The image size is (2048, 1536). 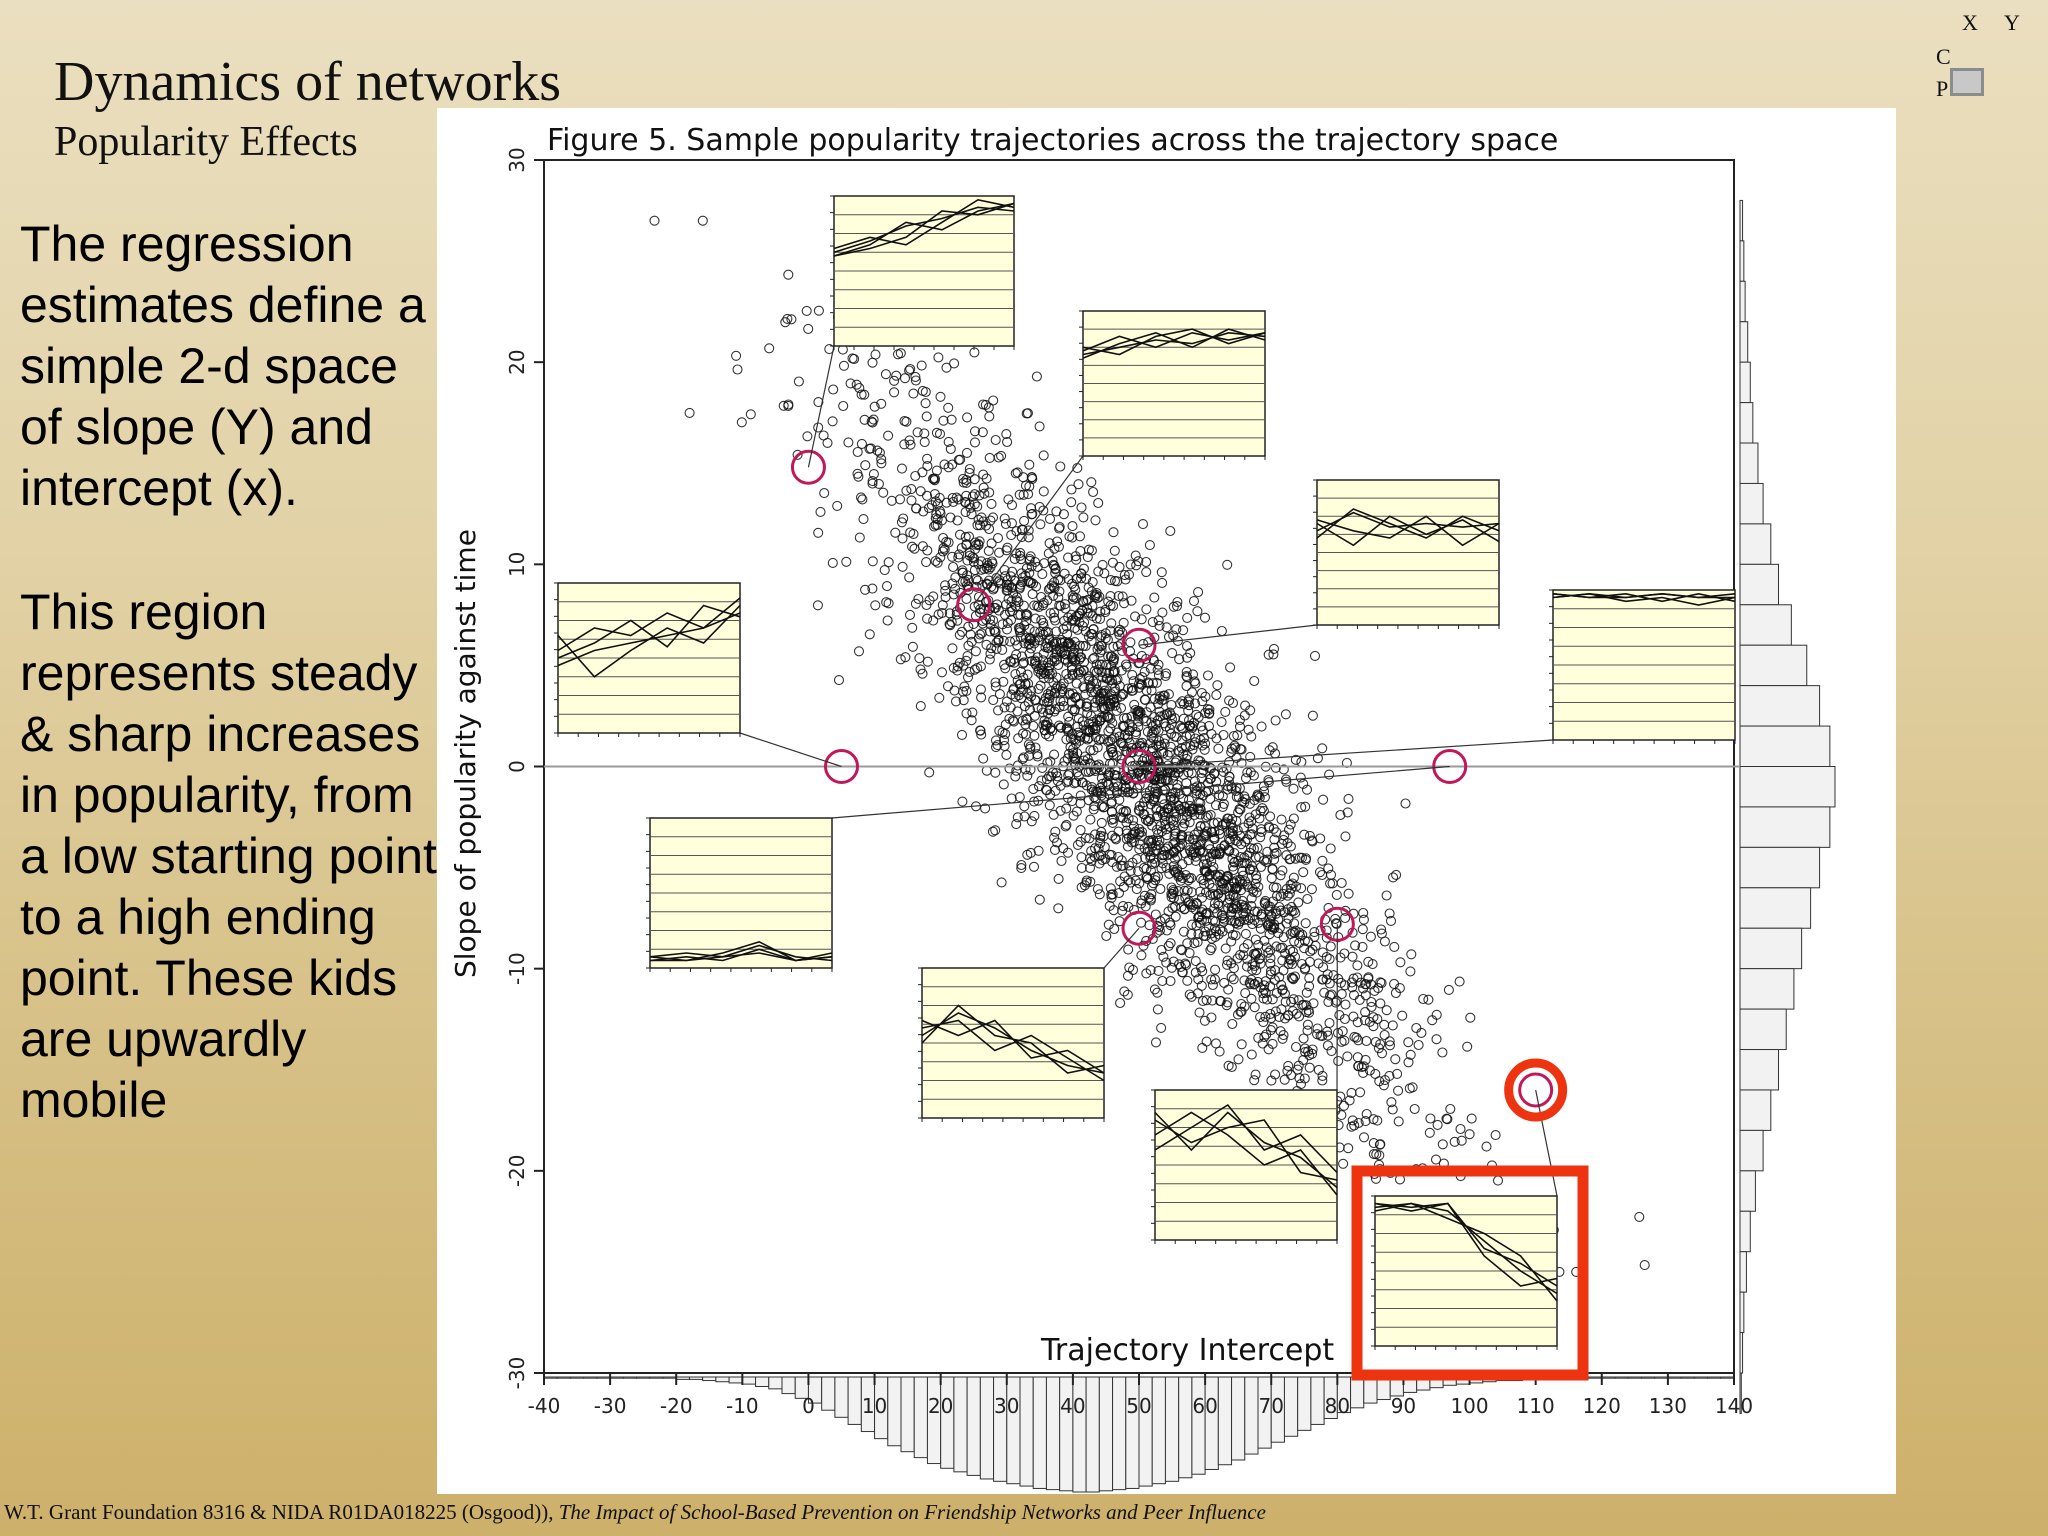 What do you see at coordinates (1967, 82) in the screenshot?
I see `corner-nav-box` at bounding box center [1967, 82].